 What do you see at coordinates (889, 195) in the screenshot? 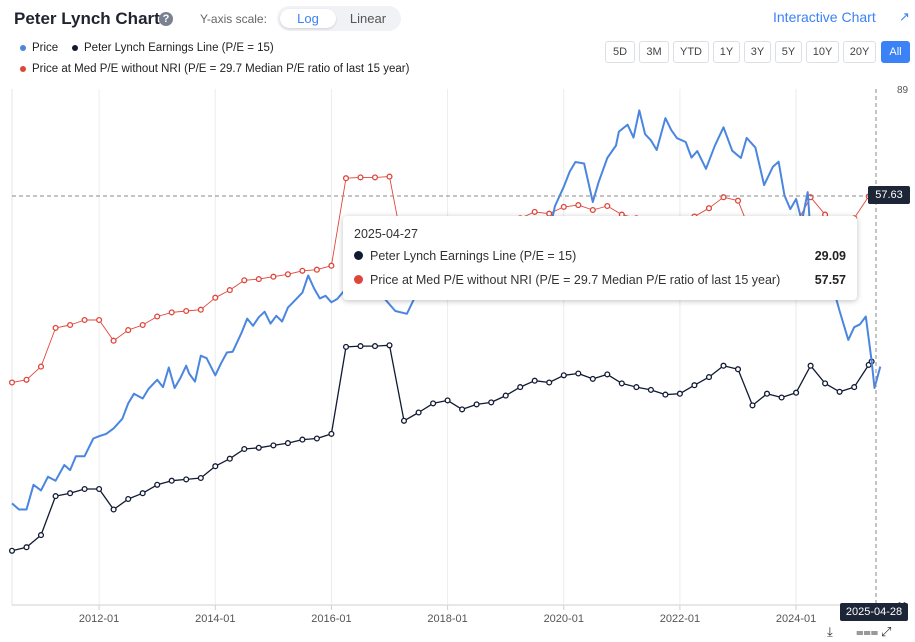
I see `crosshair-price-label: 57.63` at bounding box center [889, 195].